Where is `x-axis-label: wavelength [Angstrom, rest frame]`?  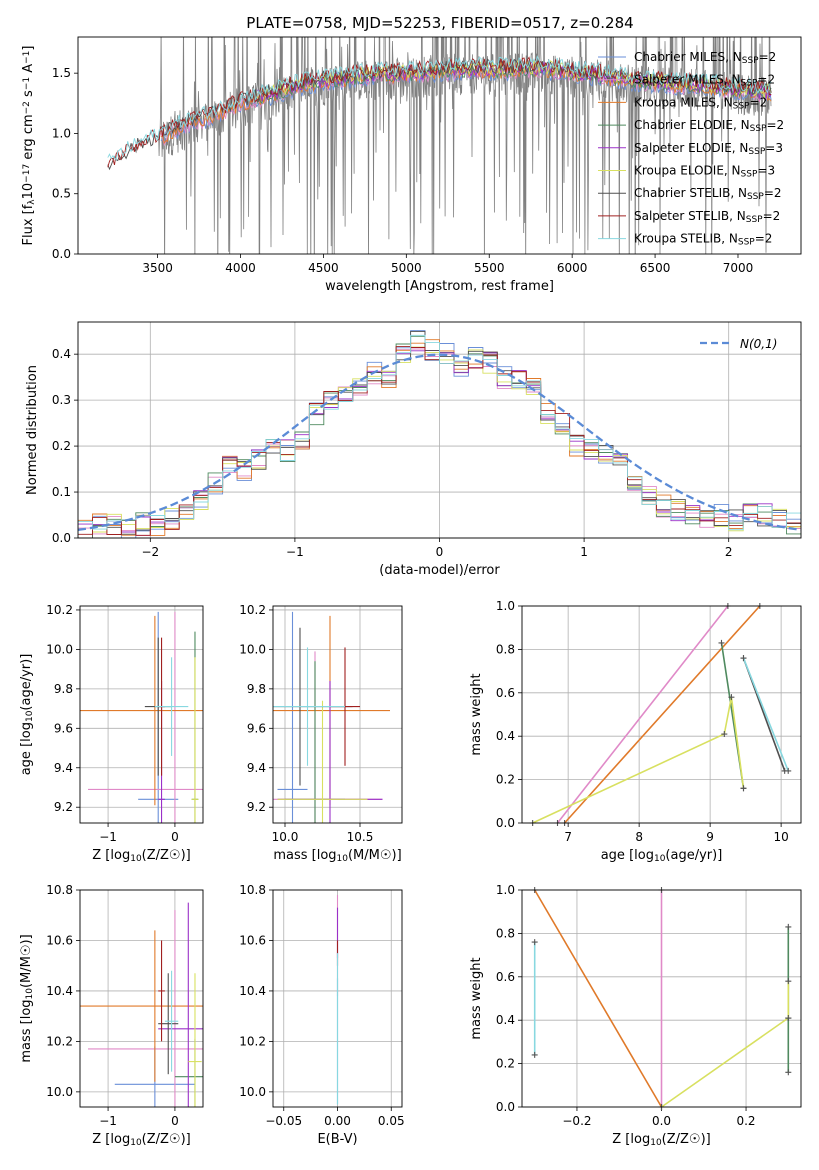
x-axis-label: wavelength [Angstrom, rest frame] is located at coordinates (439, 286).